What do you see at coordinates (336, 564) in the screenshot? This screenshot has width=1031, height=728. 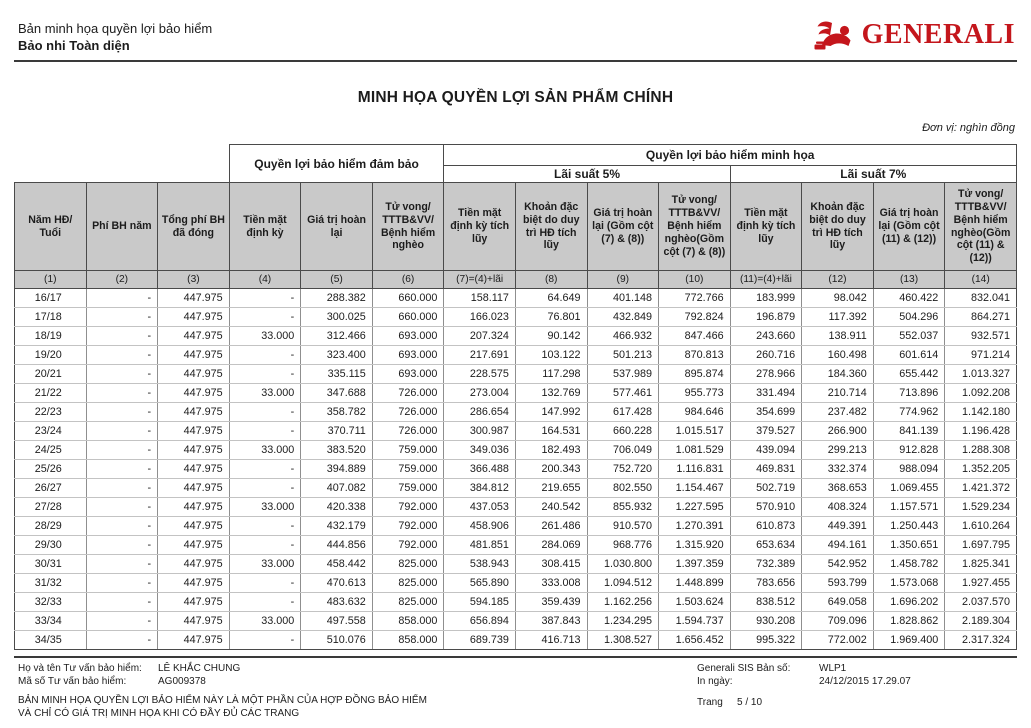 I see `cell-value: 458.442` at bounding box center [336, 564].